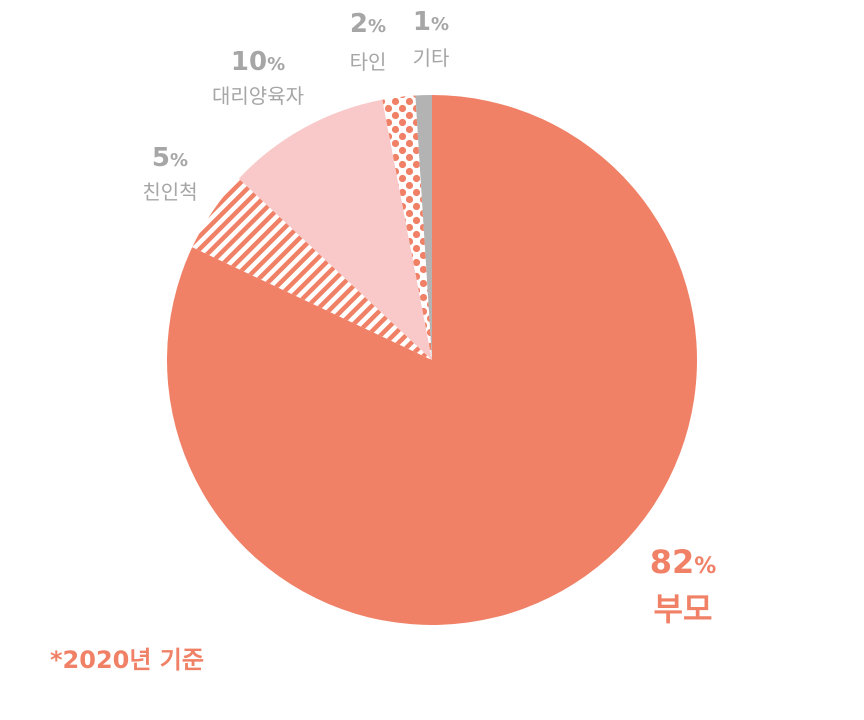 Image resolution: width=864 pixels, height=720 pixels. I want to click on slice-value-label: 2%, so click(368, 24).